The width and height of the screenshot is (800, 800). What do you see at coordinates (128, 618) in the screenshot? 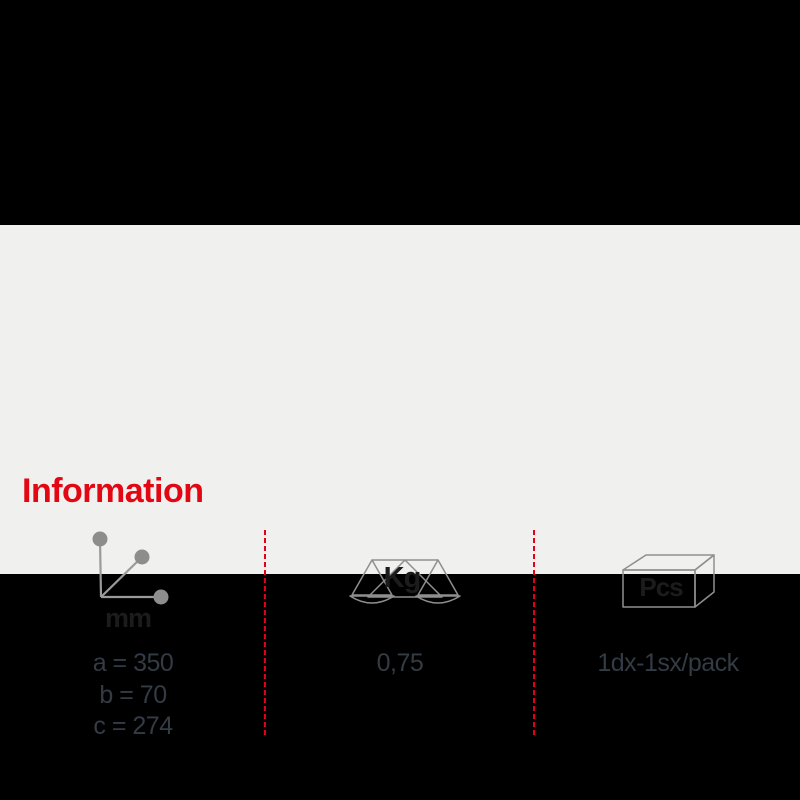
I see `dimensions-unit-label: mm` at bounding box center [128, 618].